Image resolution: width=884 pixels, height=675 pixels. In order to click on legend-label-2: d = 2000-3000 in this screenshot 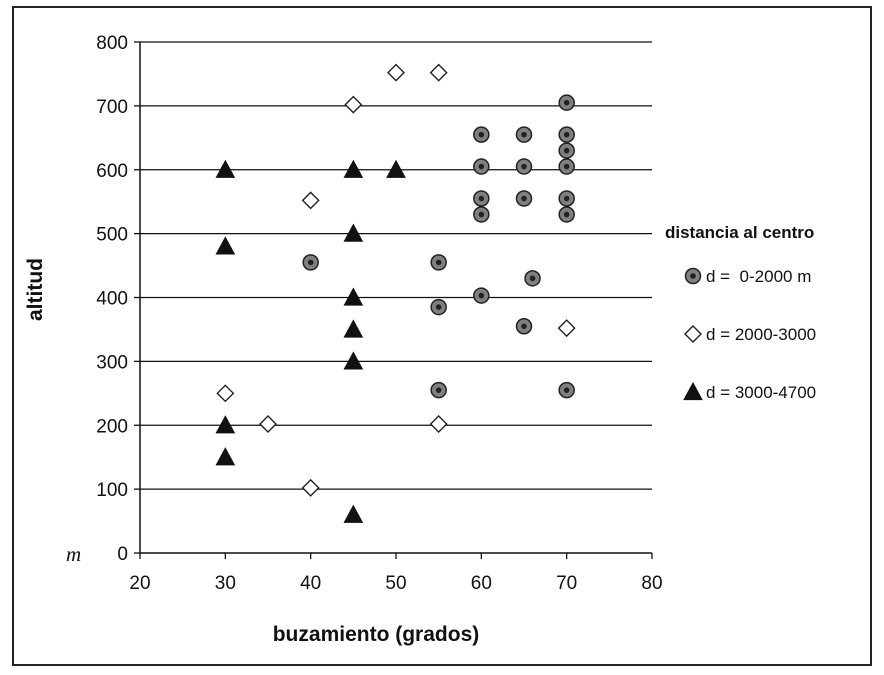, I will do `click(761, 334)`.